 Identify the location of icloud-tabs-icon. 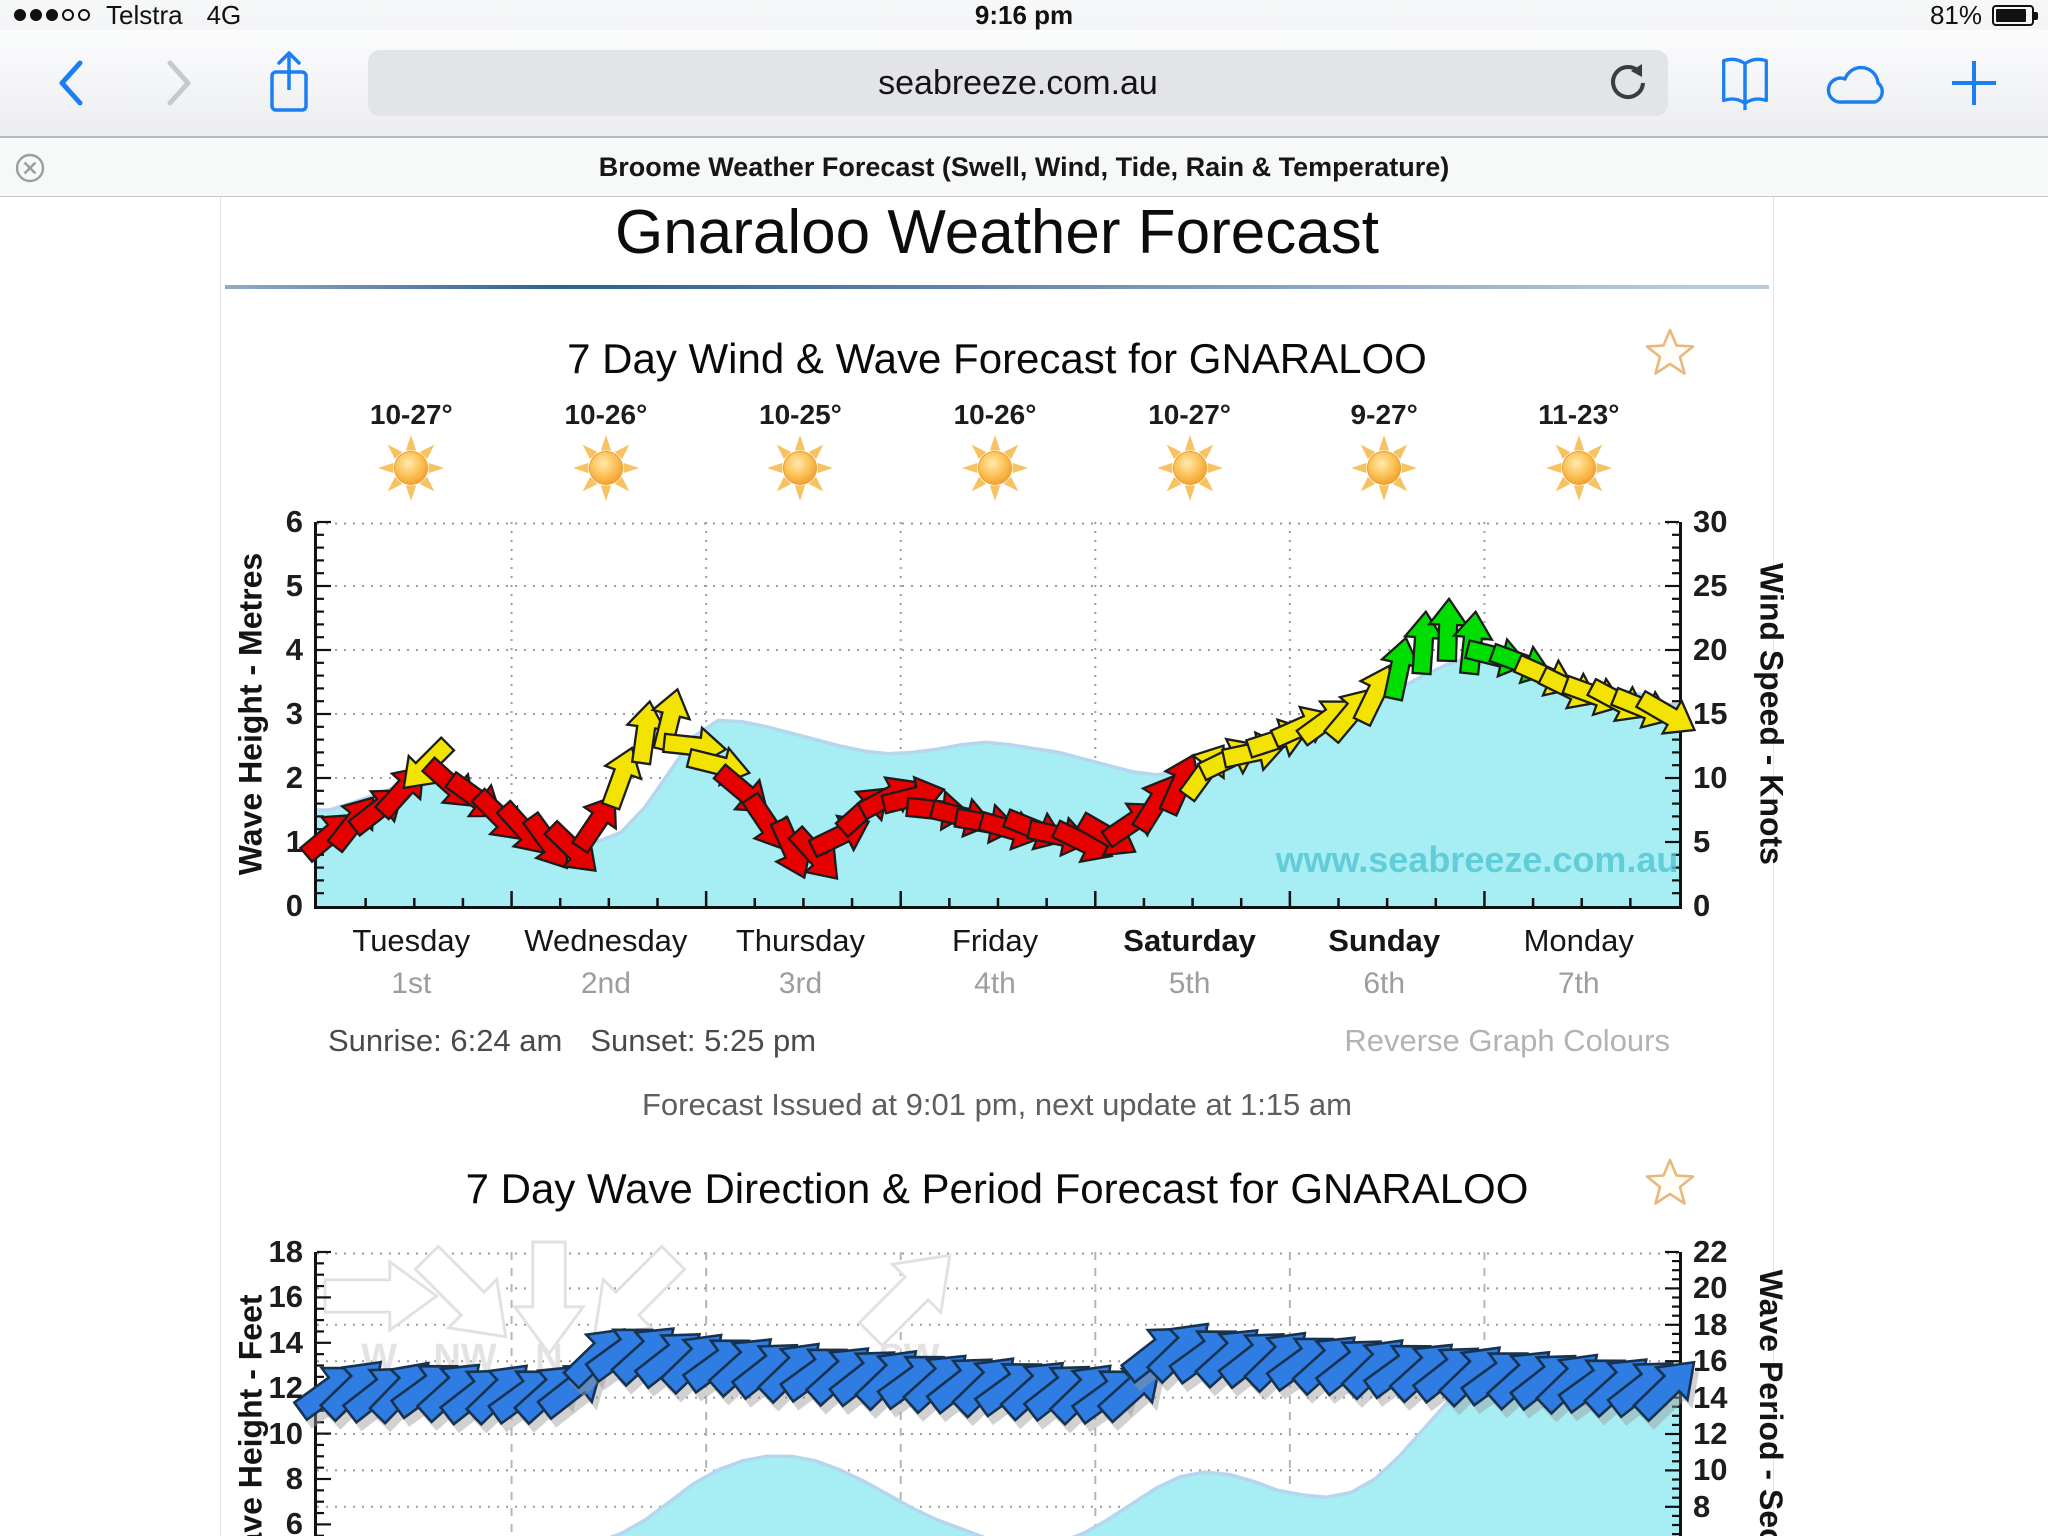
(1860, 83).